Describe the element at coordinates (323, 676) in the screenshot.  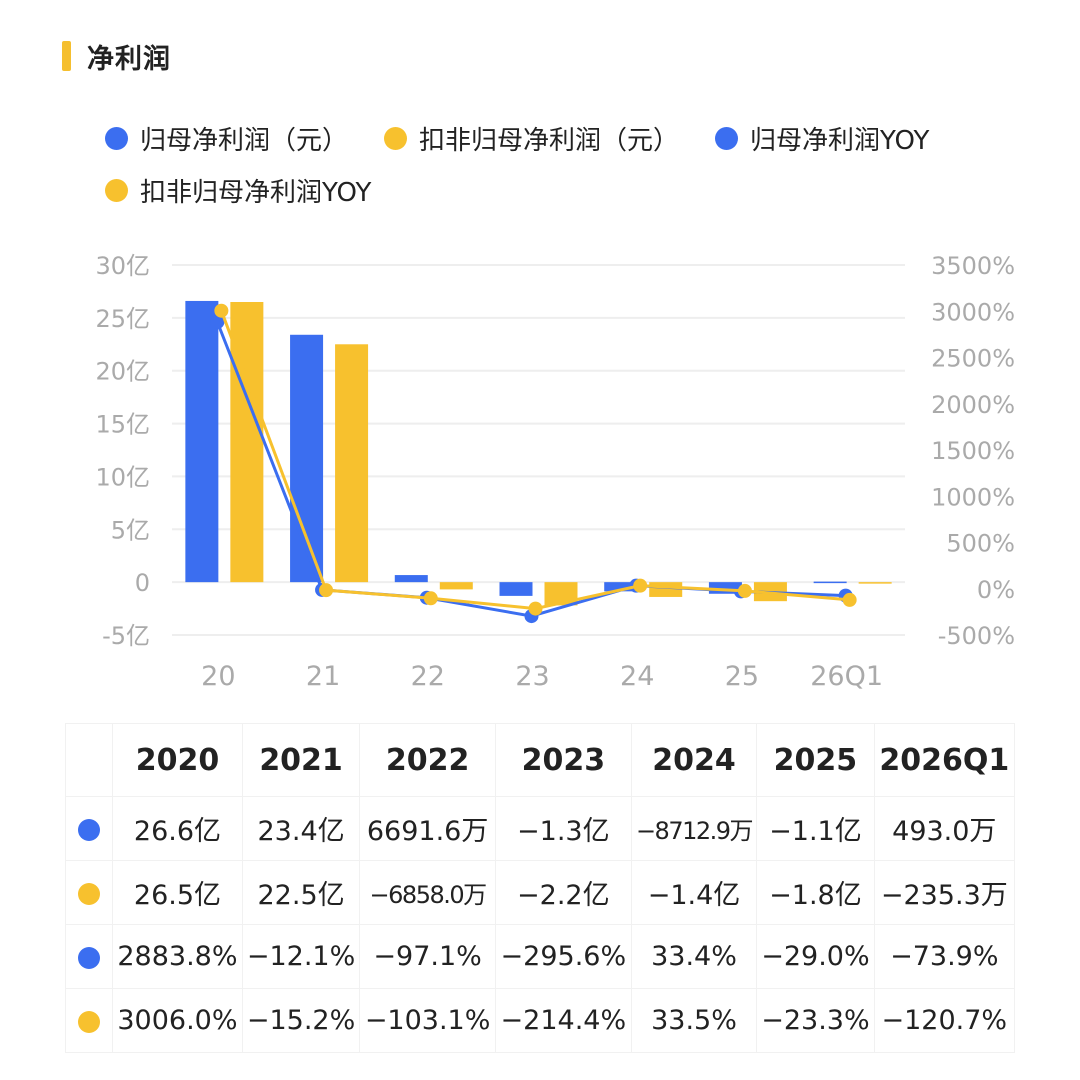
I see `x-axis-tick-label: 21` at that location.